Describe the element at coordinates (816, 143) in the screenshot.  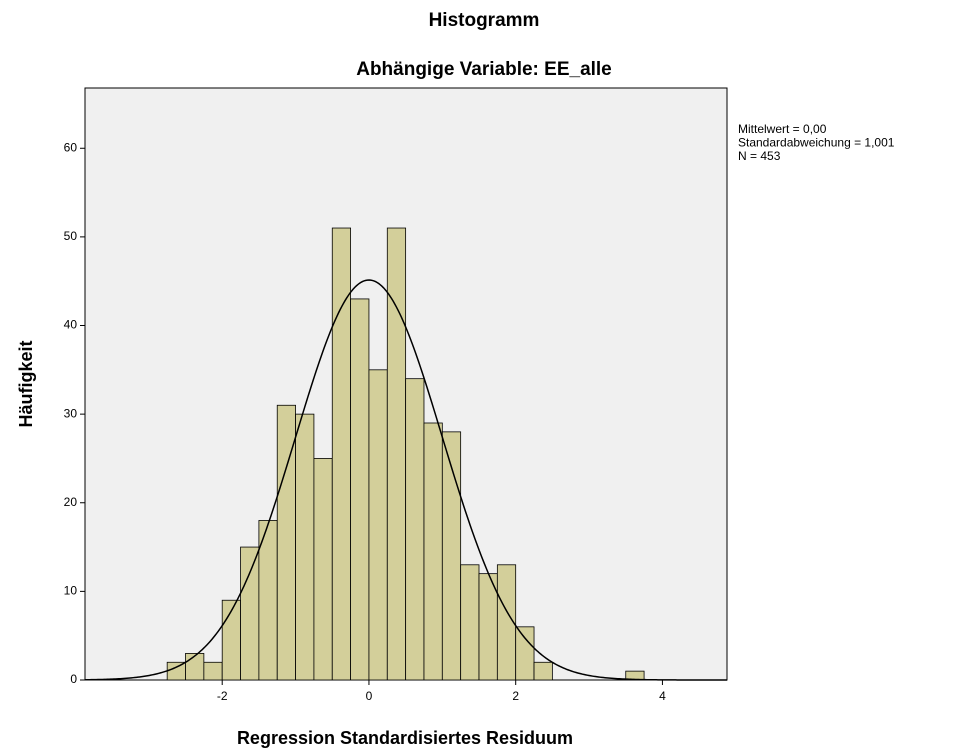
I see `stat-label: Standardabweichung = 1,001` at that location.